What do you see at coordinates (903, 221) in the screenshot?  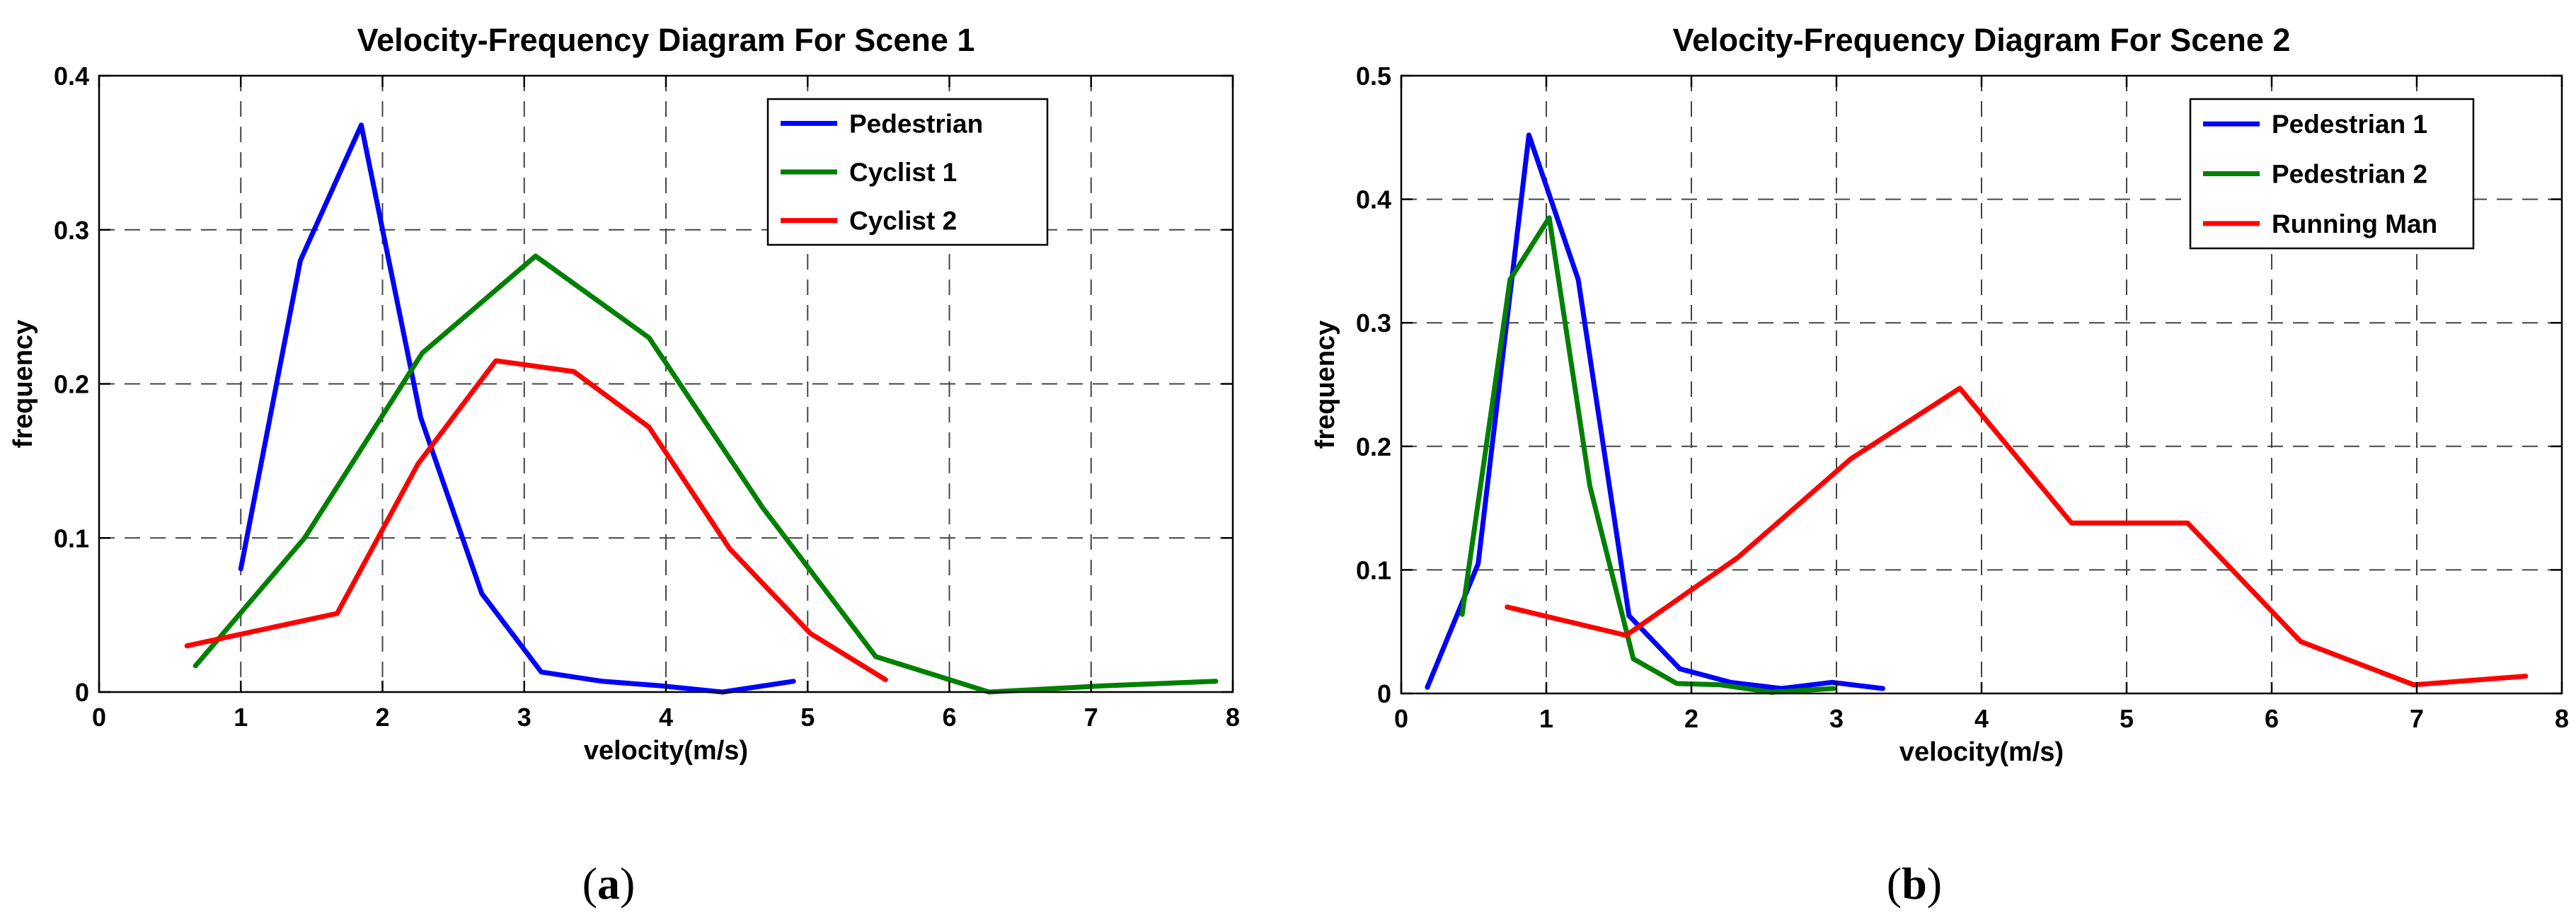 I see `legend-label: Cyclist 2` at bounding box center [903, 221].